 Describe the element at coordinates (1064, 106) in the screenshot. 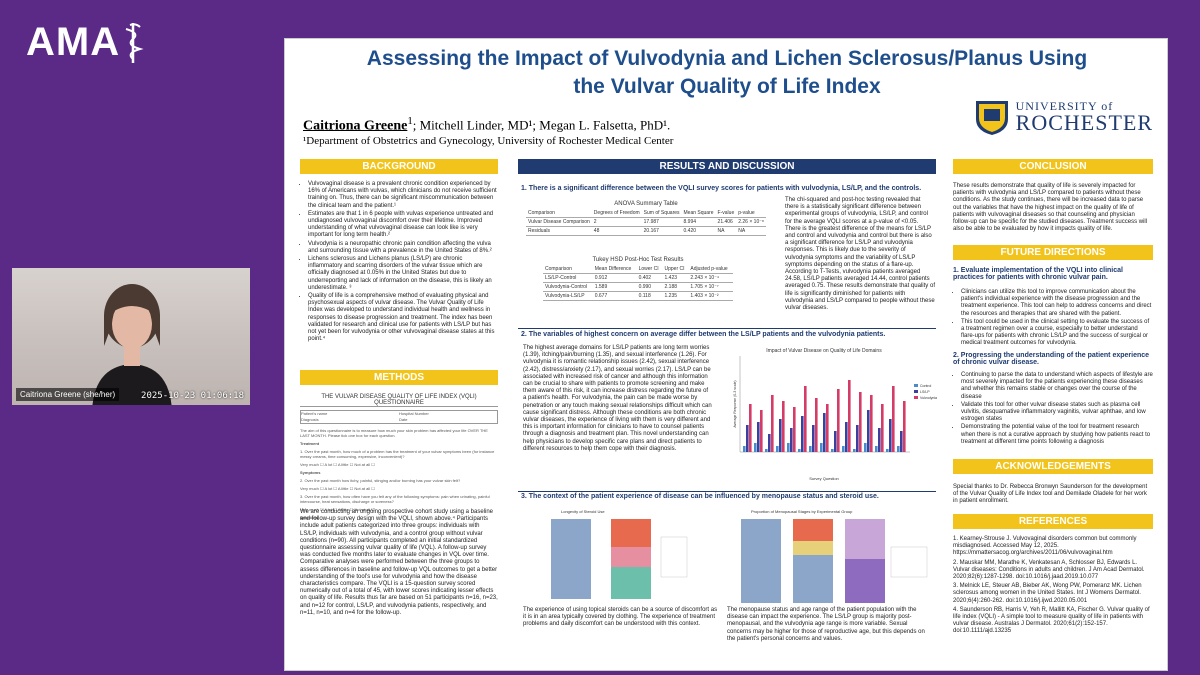

I see `university-of: UNIVERSITY of` at that location.